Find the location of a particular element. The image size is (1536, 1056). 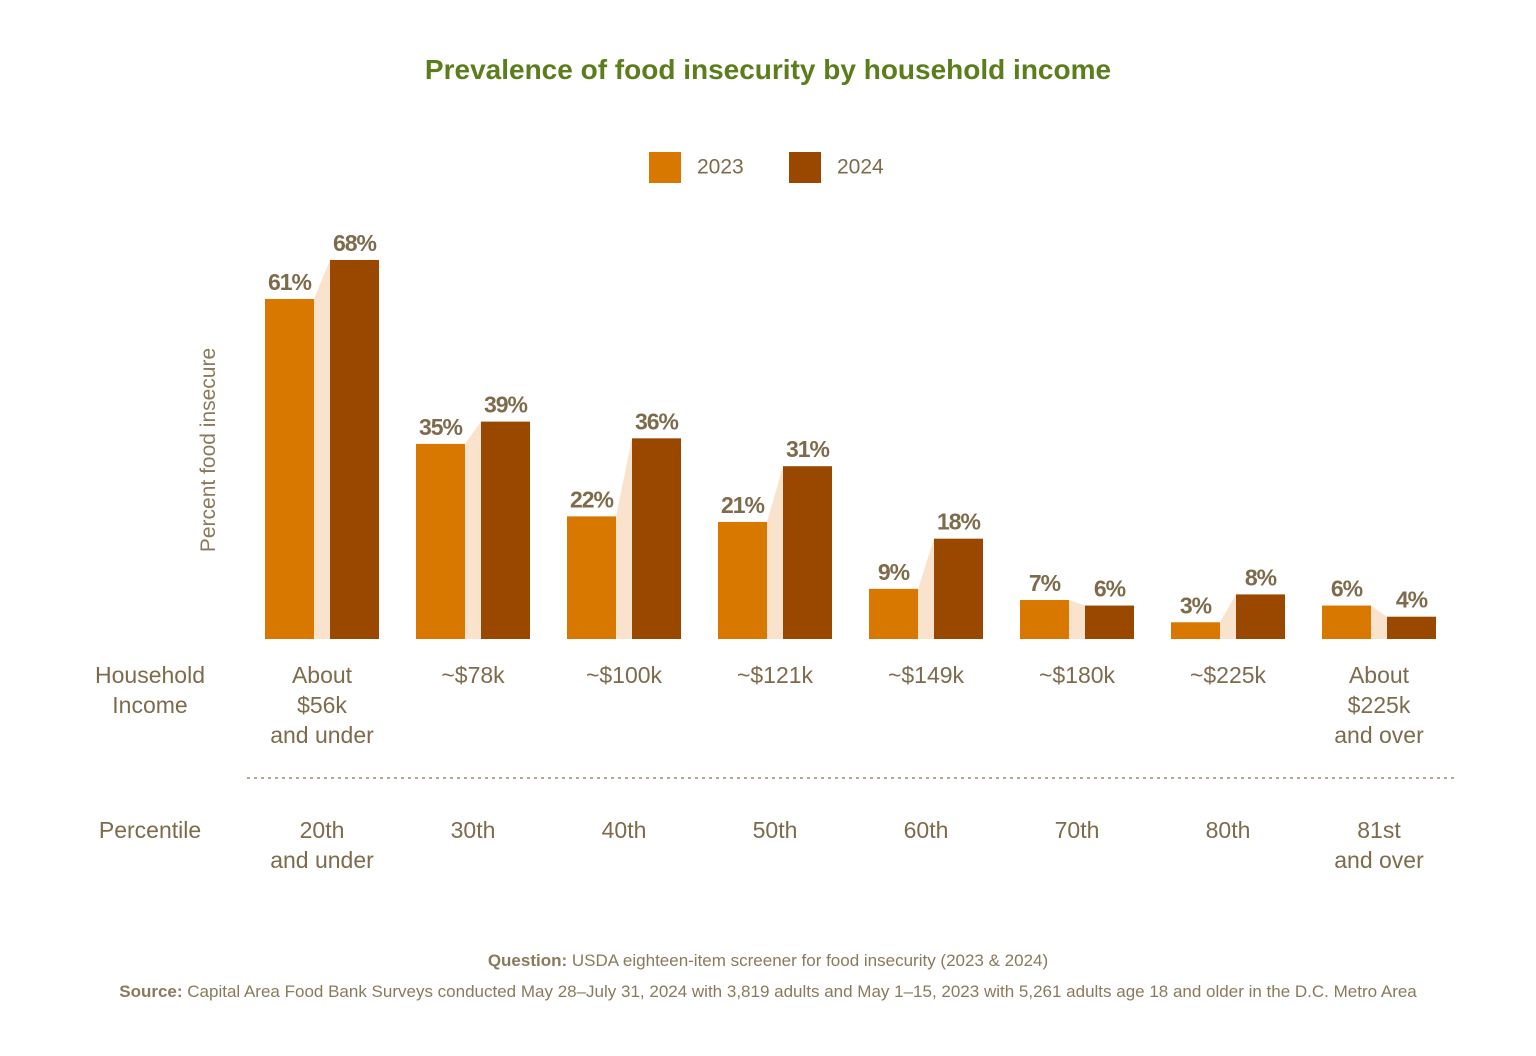

percentile-label: 80th is located at coordinates (1228, 830).